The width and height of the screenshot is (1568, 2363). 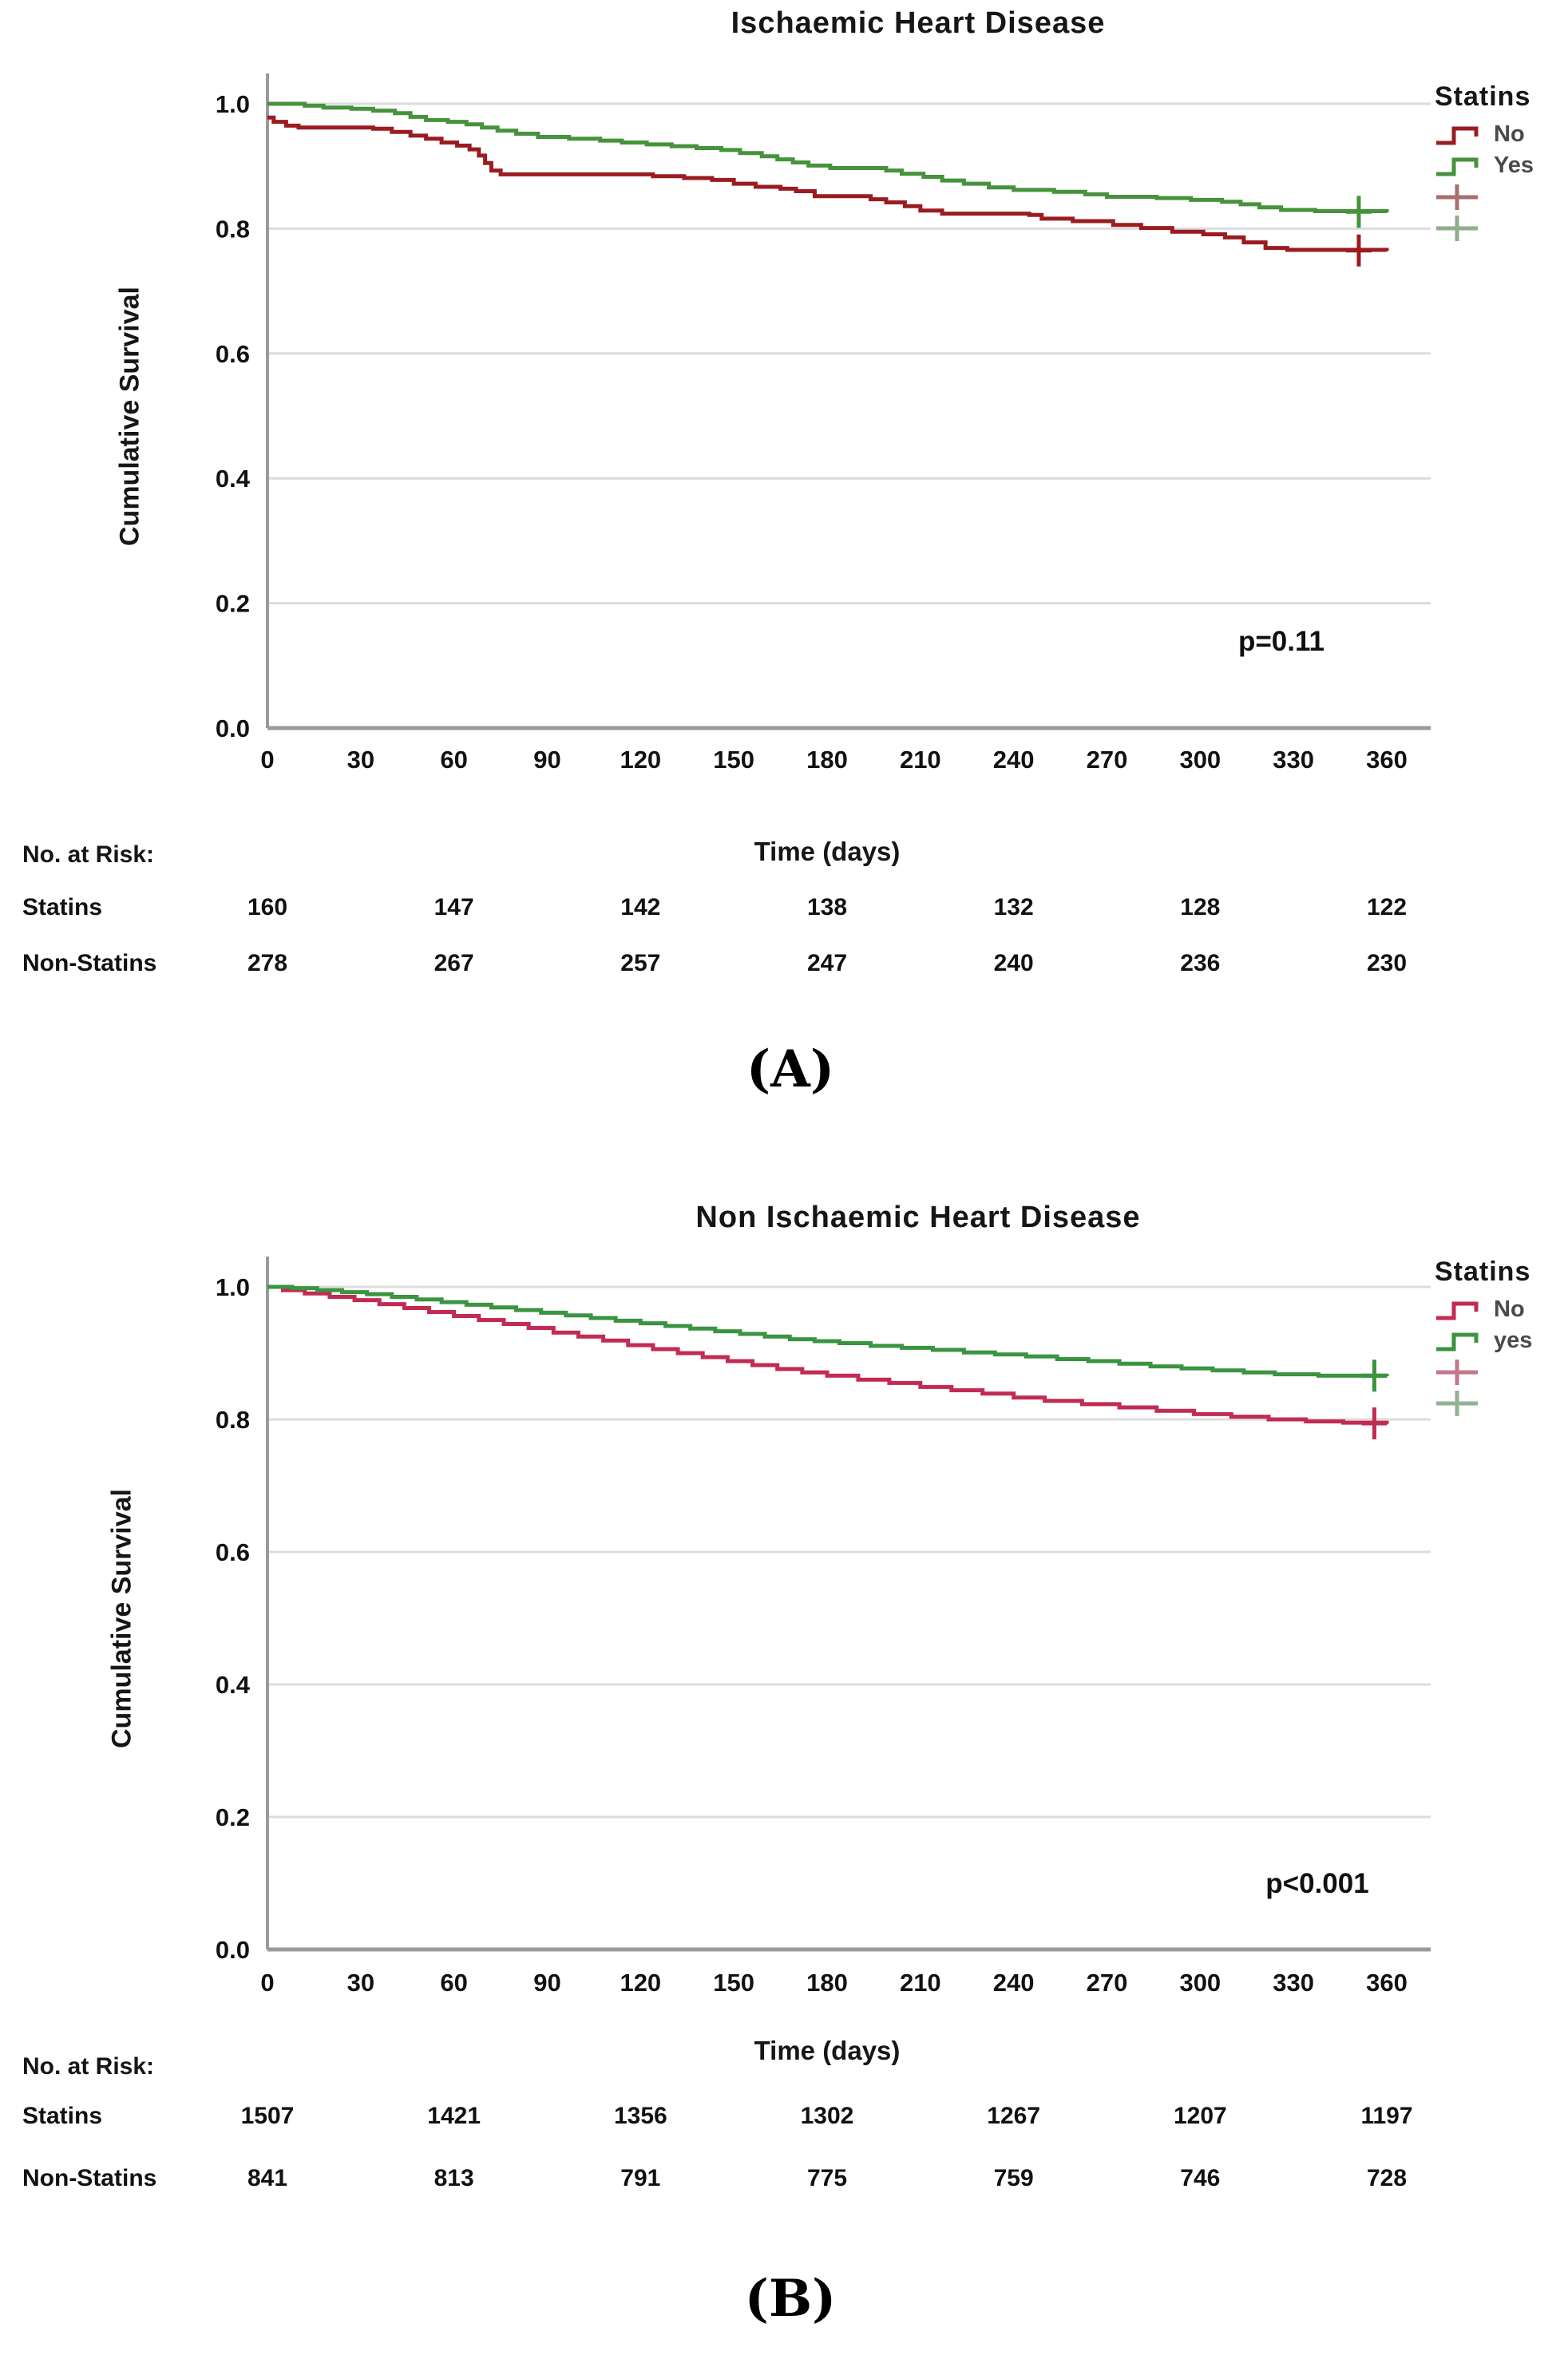 What do you see at coordinates (454, 2178) in the screenshot?
I see `risk-value: 813` at bounding box center [454, 2178].